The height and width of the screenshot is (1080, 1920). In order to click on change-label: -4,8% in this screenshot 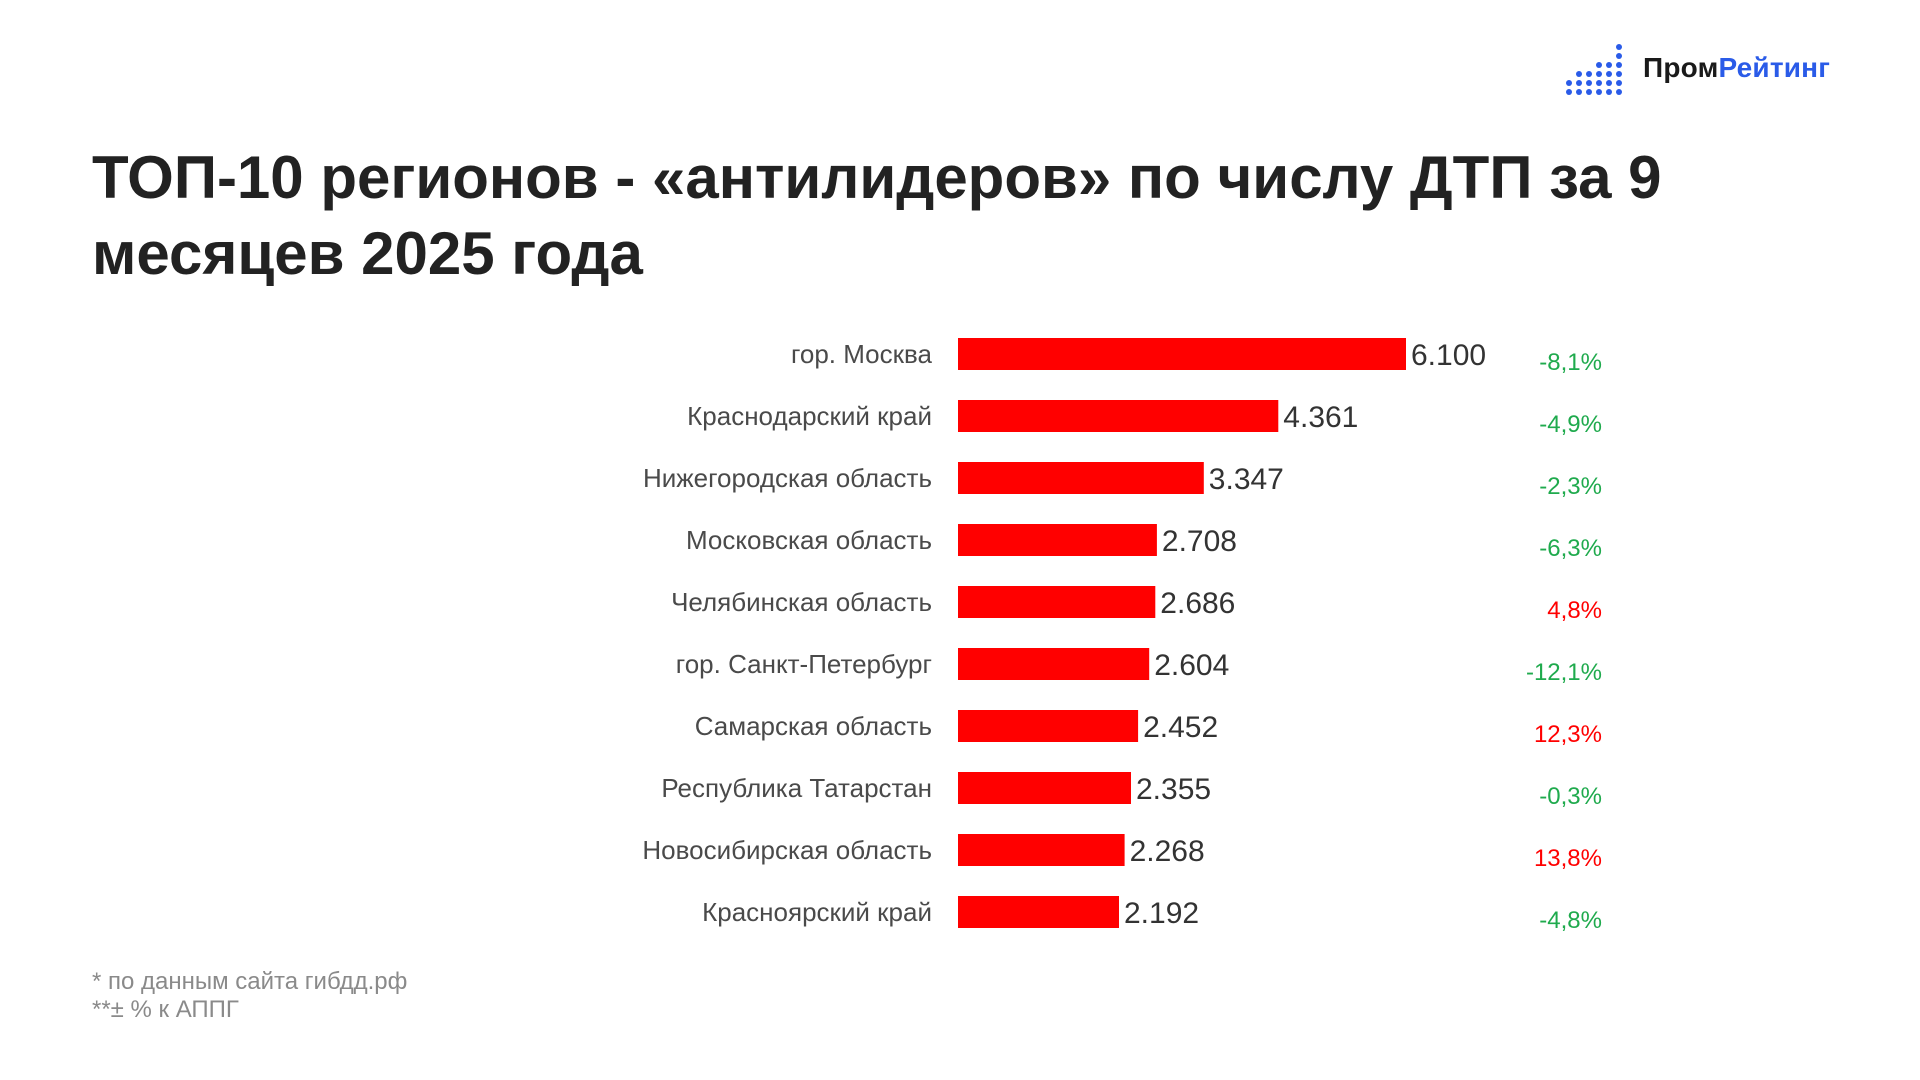, I will do `click(1570, 920)`.